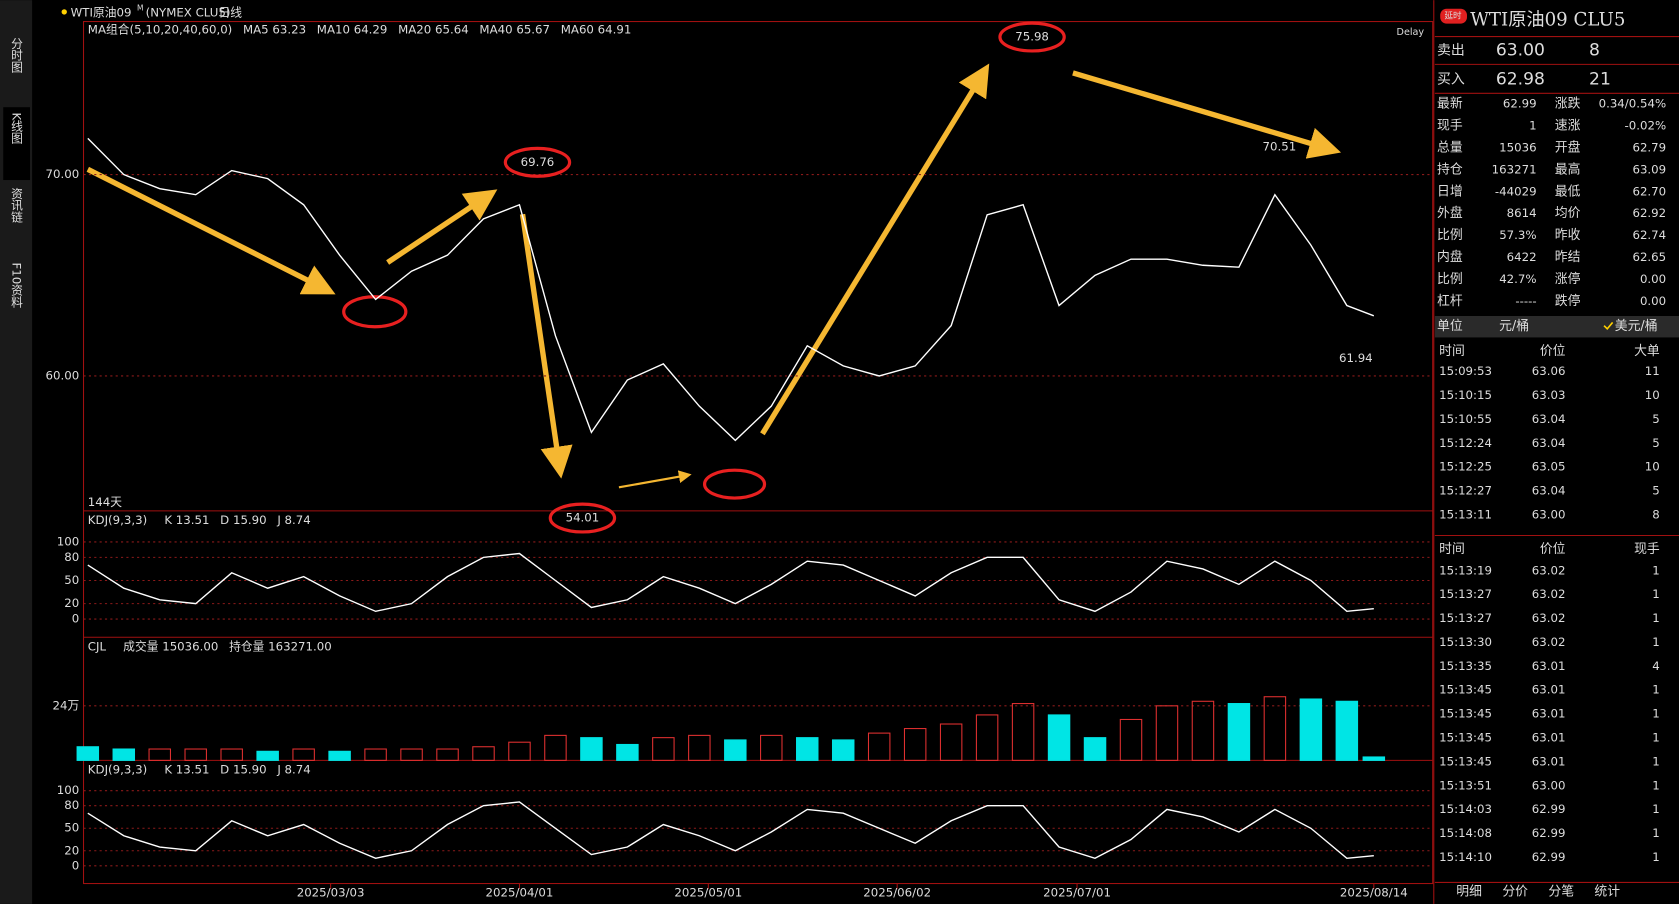  Describe the element at coordinates (1568, 191) in the screenshot. I see `stat-label: 最低` at that location.